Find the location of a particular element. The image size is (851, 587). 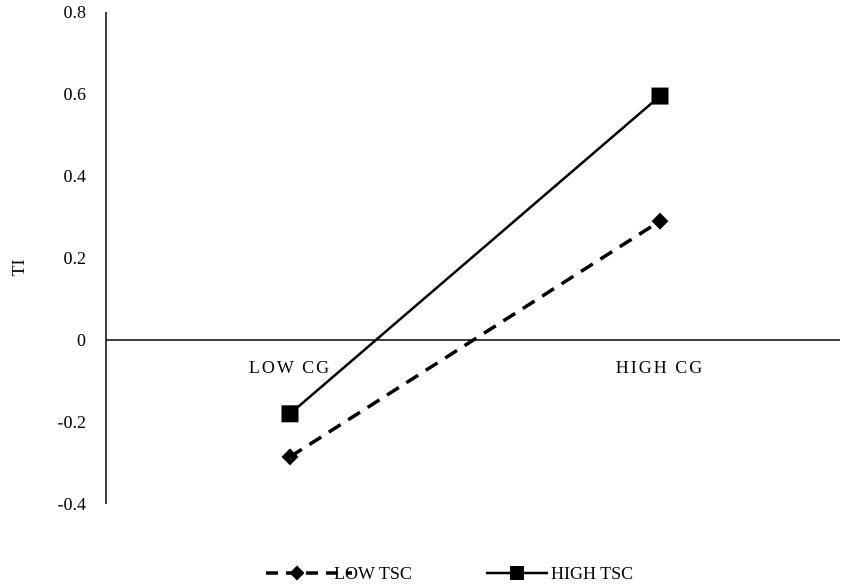

y-axis-label: TI is located at coordinates (18, 268).